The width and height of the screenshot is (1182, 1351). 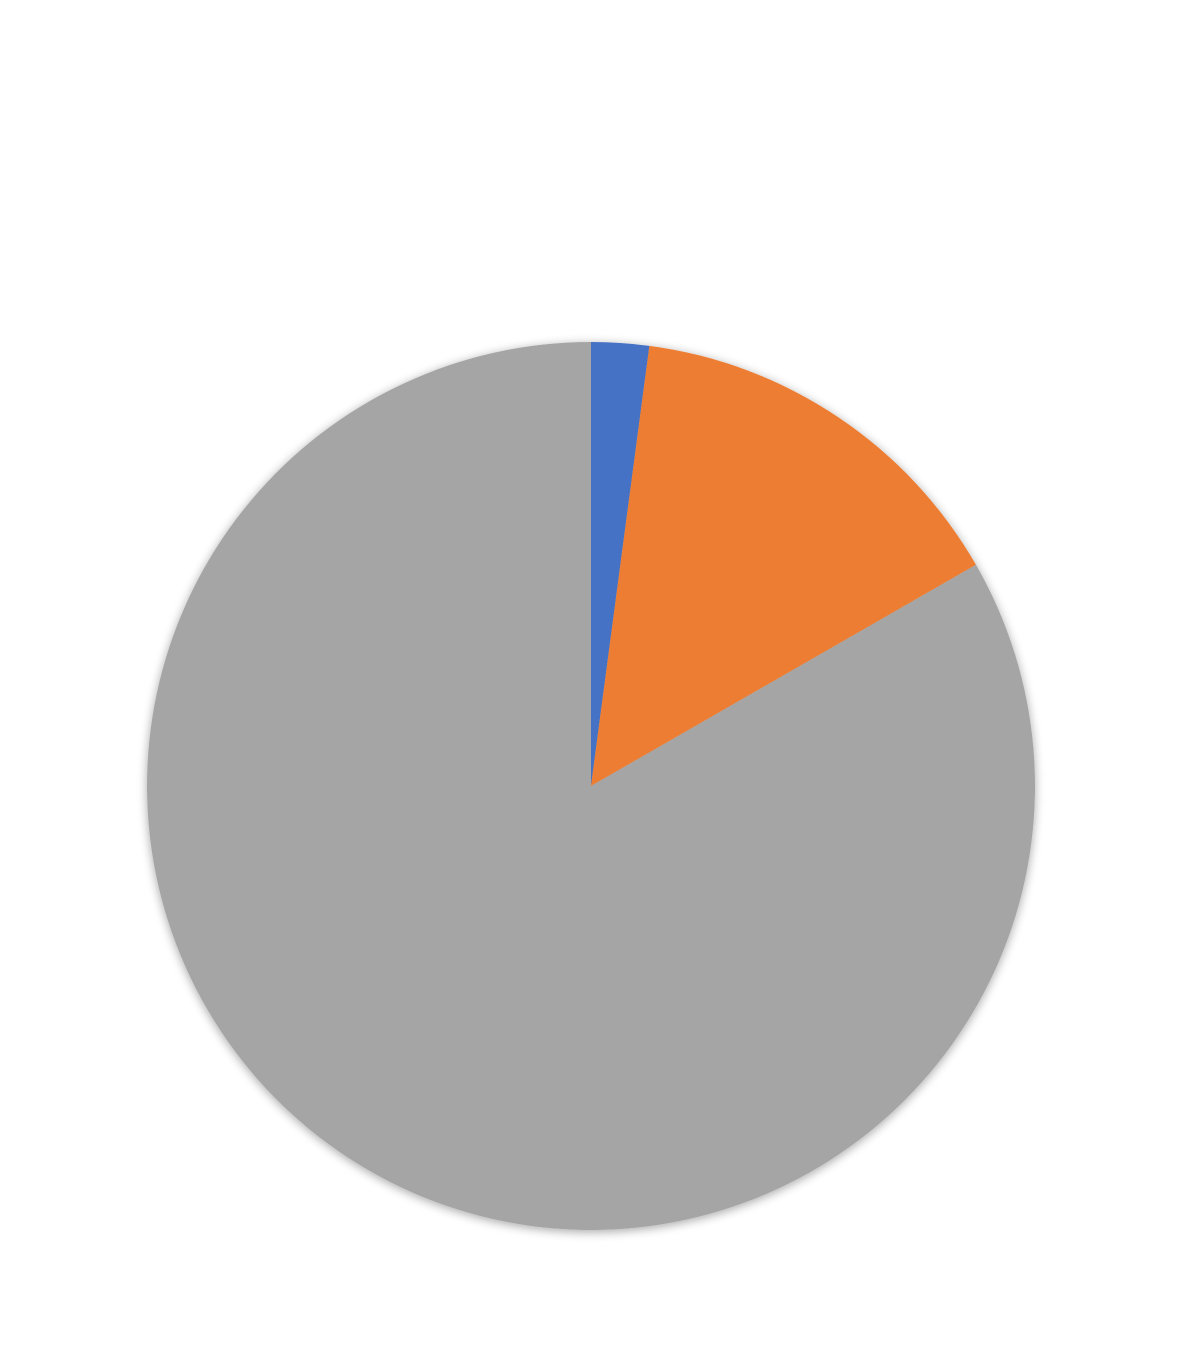 I want to click on pie-slice-orange, so click(x=783, y=565).